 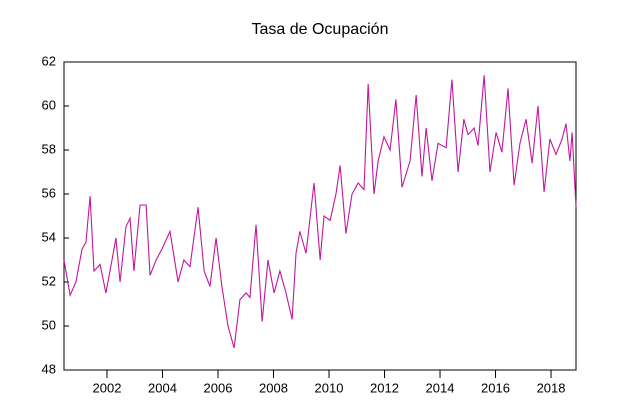 What do you see at coordinates (49, 192) in the screenshot?
I see `y-tick-label: 56` at bounding box center [49, 192].